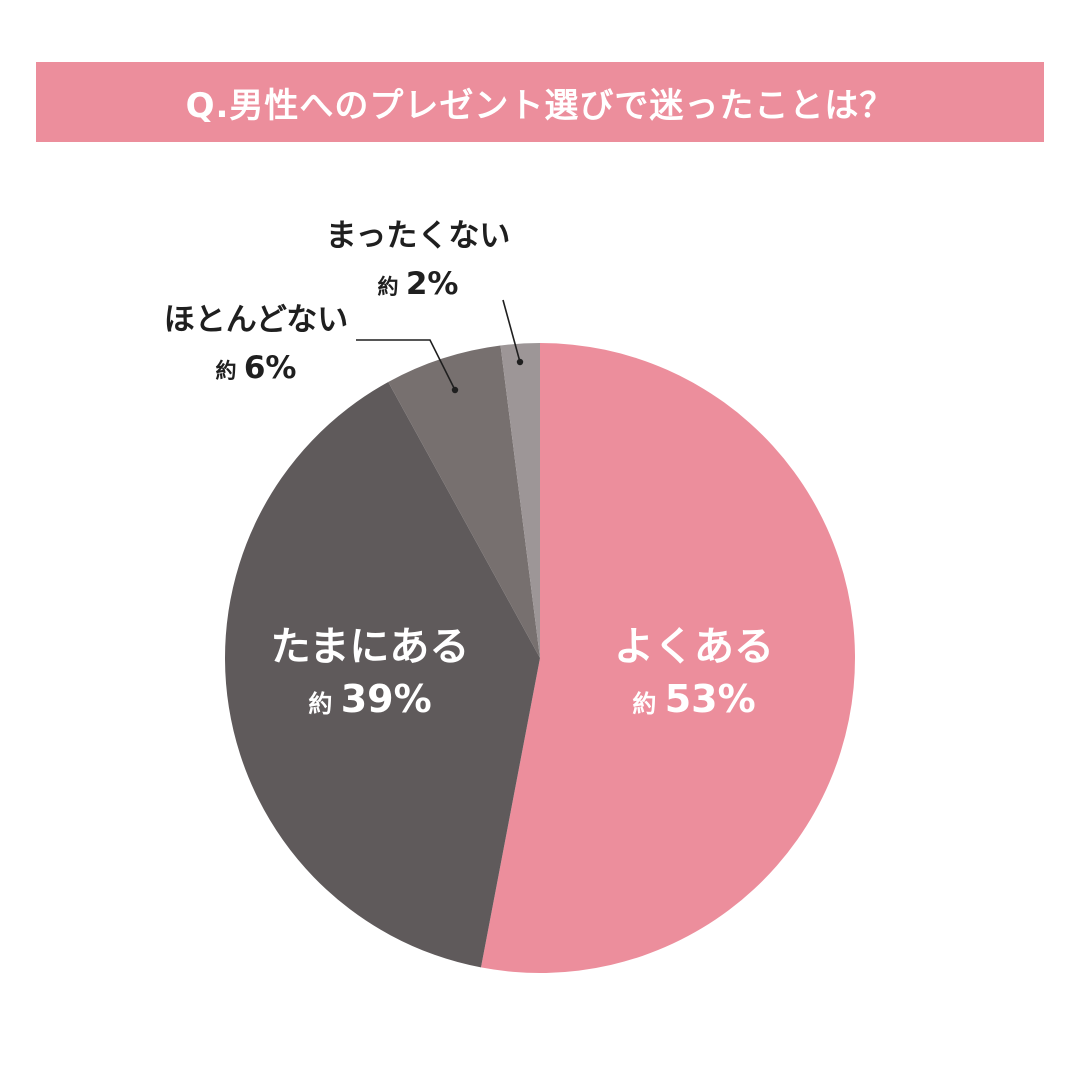 Image resolution: width=1080 pixels, height=1080 pixels. What do you see at coordinates (694, 647) in the screenshot?
I see `slice-label-1: よくある` at bounding box center [694, 647].